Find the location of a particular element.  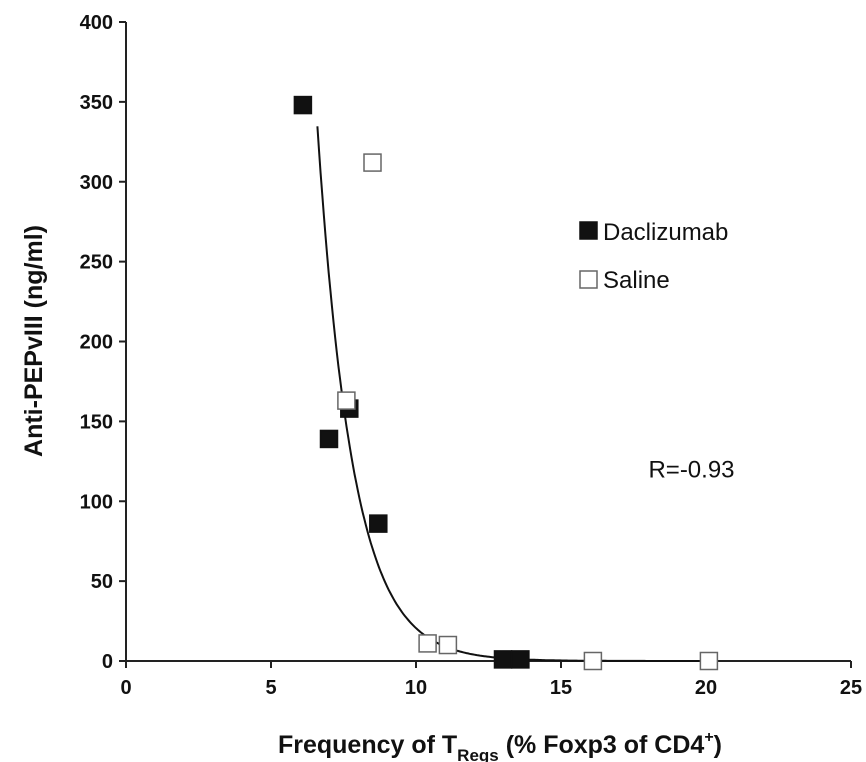

y-tick-label: 350 is located at coordinates (96, 103).